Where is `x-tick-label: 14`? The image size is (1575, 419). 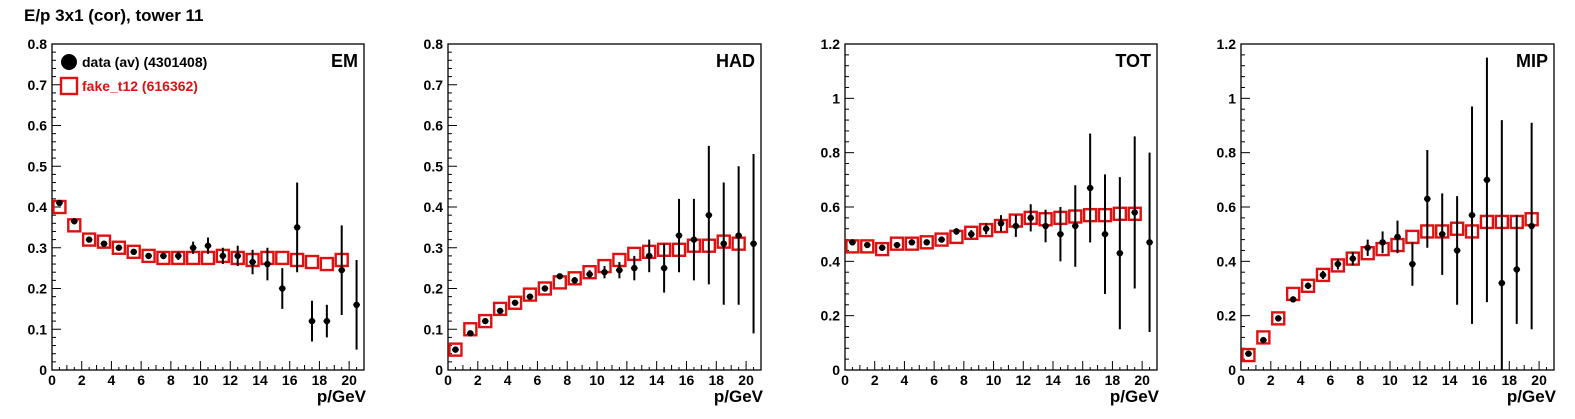 x-tick-label: 14 is located at coordinates (657, 380).